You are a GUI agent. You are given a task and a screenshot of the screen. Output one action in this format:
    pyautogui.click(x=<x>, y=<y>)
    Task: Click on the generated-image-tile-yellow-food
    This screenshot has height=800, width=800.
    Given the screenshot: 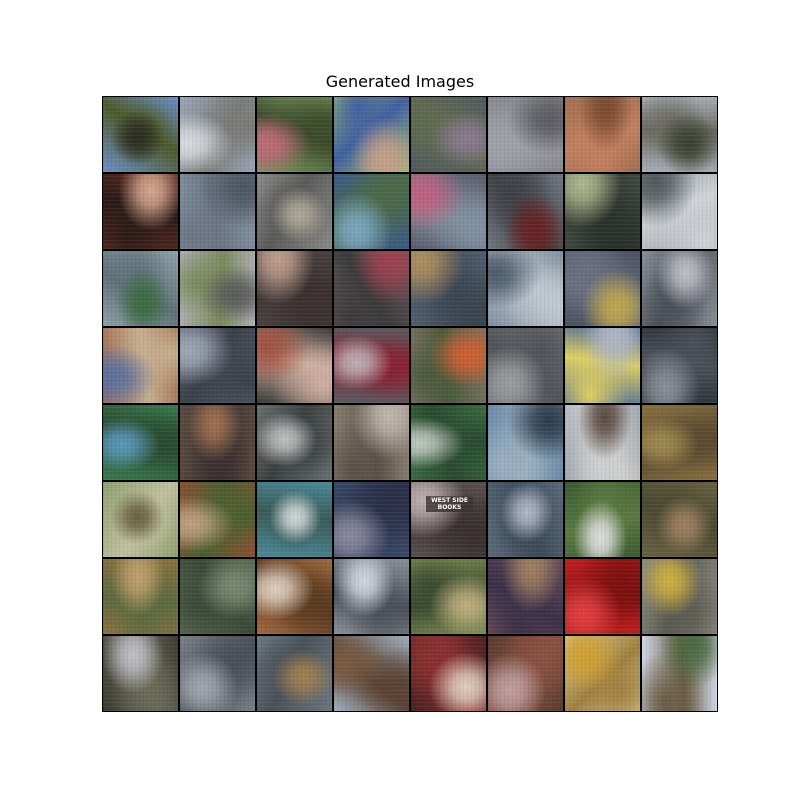 What is the action you would take?
    pyautogui.click(x=602, y=288)
    